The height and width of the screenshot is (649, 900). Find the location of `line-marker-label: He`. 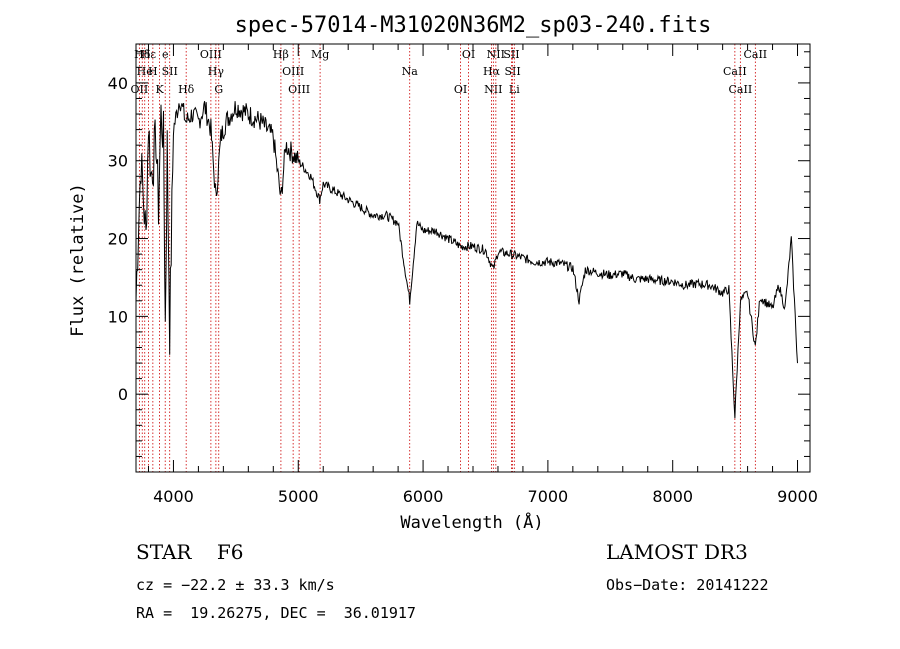

line-marker-label: He is located at coordinates (145, 71).